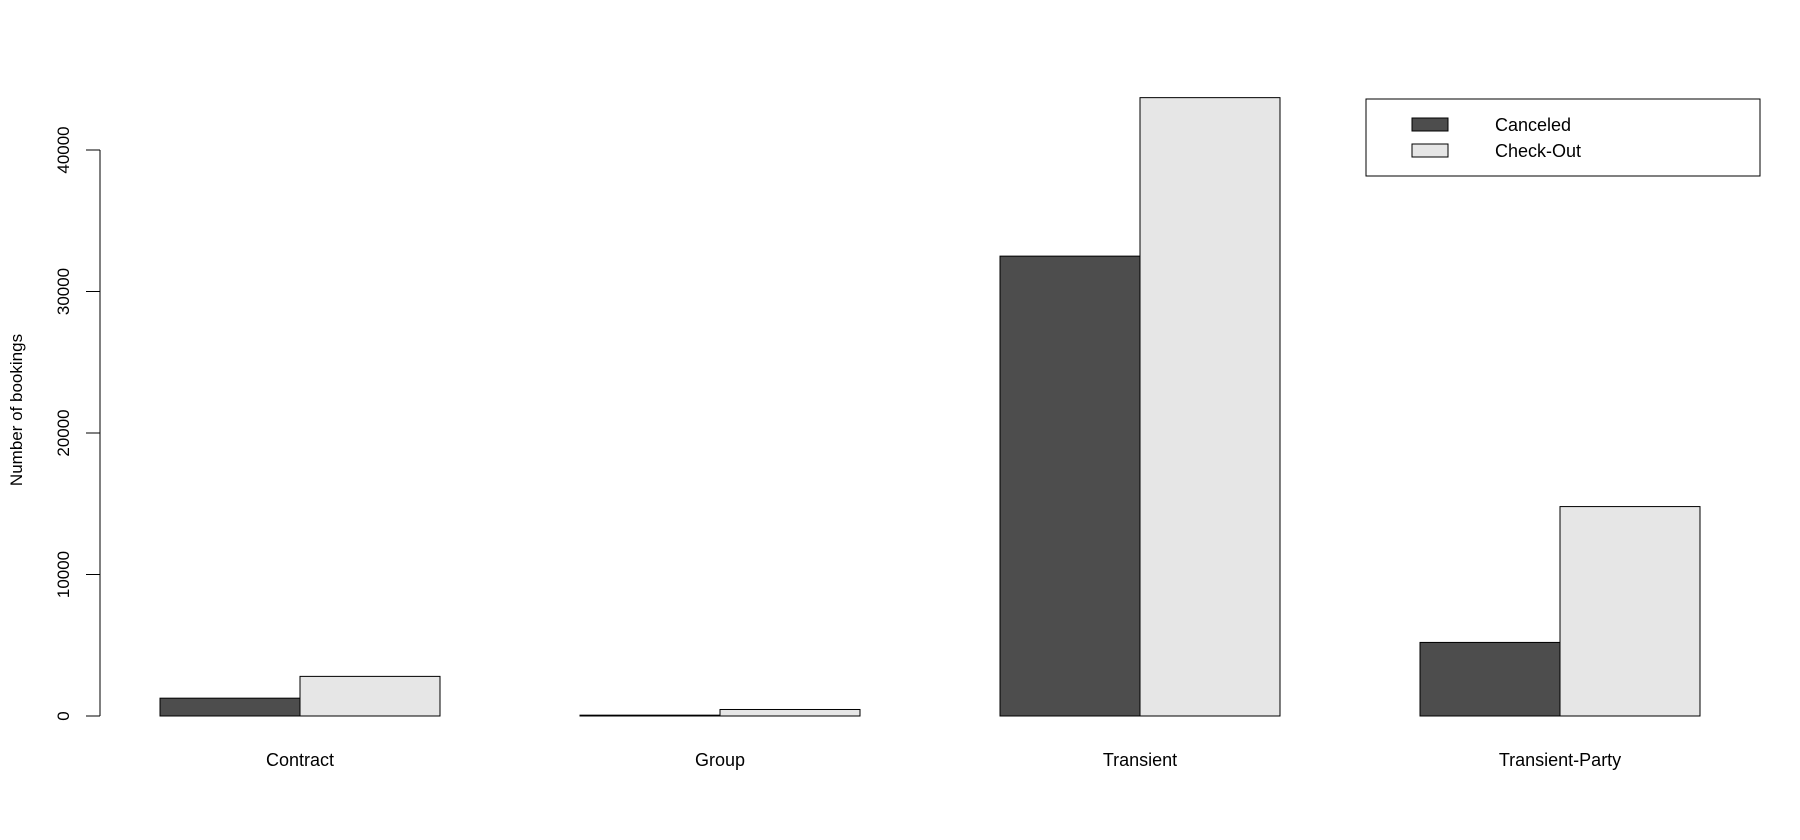 The image size is (1800, 840). What do you see at coordinates (1538, 151) in the screenshot?
I see `legend-label: Check-Out` at bounding box center [1538, 151].